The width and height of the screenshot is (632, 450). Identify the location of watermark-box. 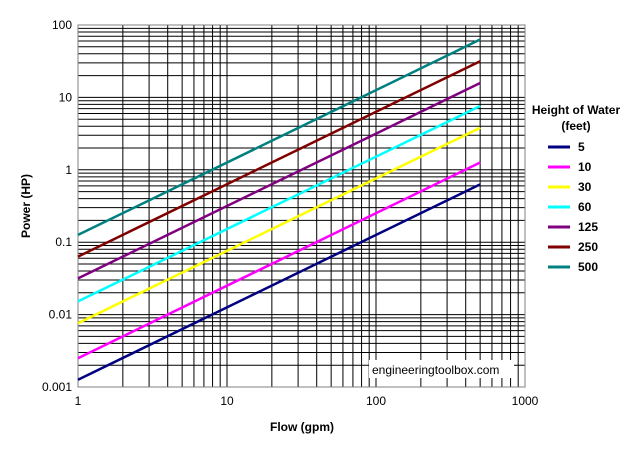
(441, 369).